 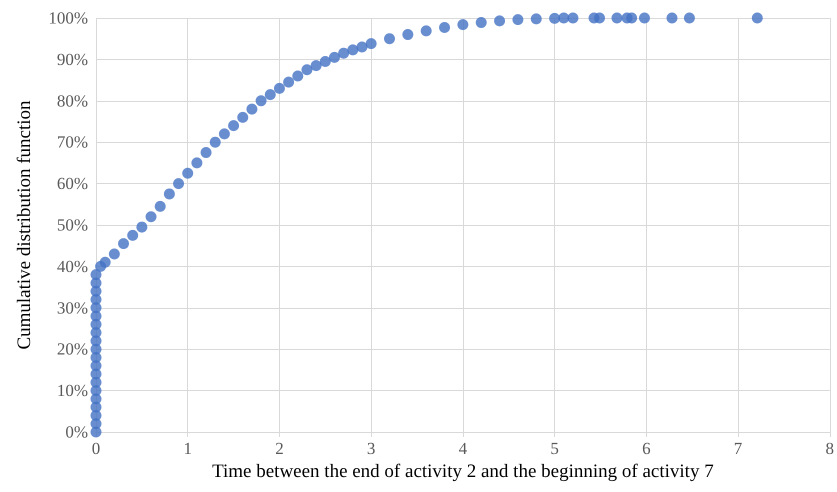 What do you see at coordinates (646, 448) in the screenshot?
I see `x-tick-label: 6` at bounding box center [646, 448].